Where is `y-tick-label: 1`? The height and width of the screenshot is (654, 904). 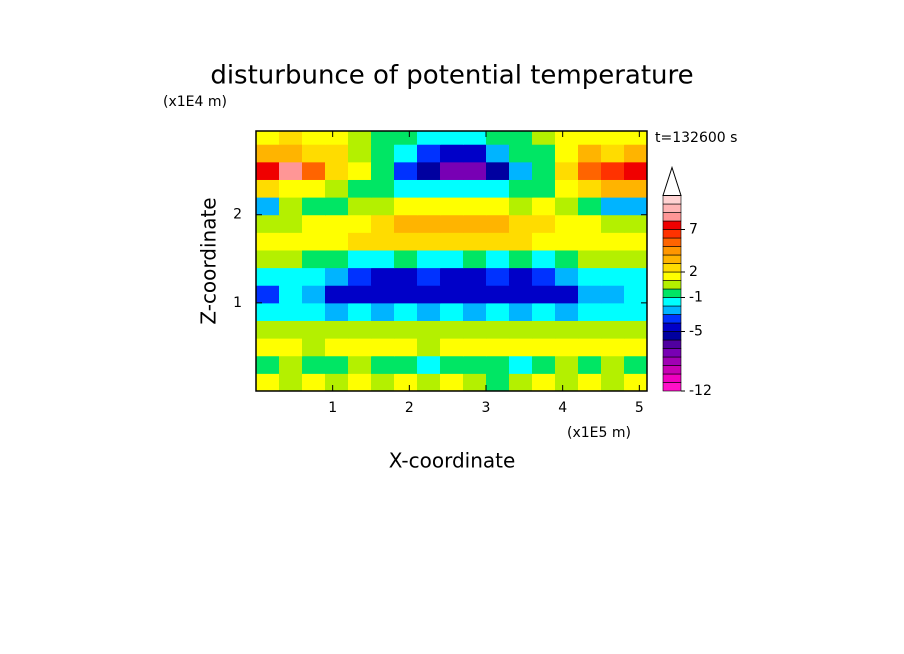
y-tick-label: 1 is located at coordinates (237, 303).